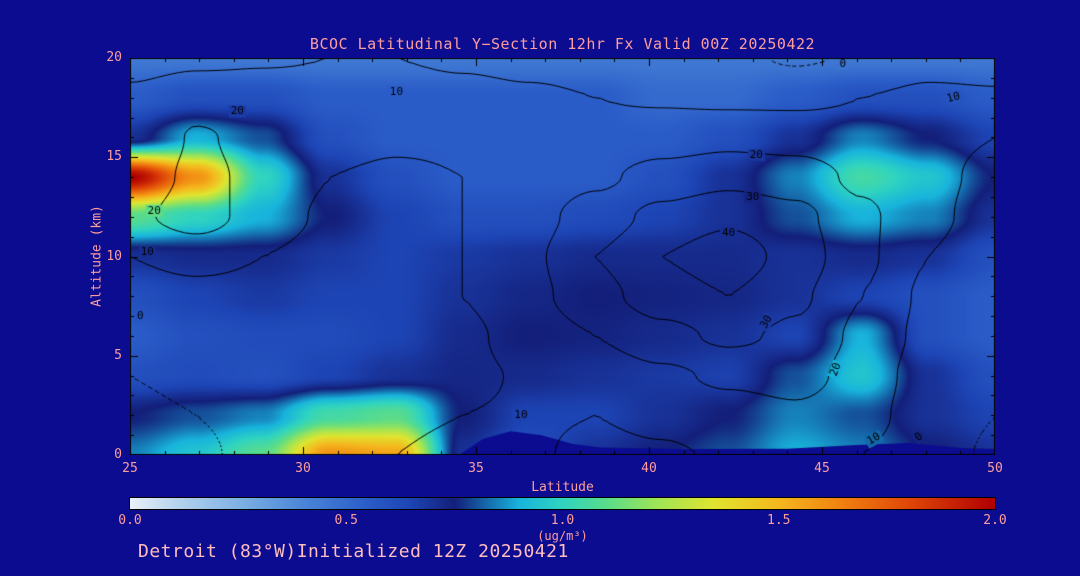 The height and width of the screenshot is (576, 1080). What do you see at coordinates (303, 468) in the screenshot?
I see `x-tick-label: 30` at bounding box center [303, 468].